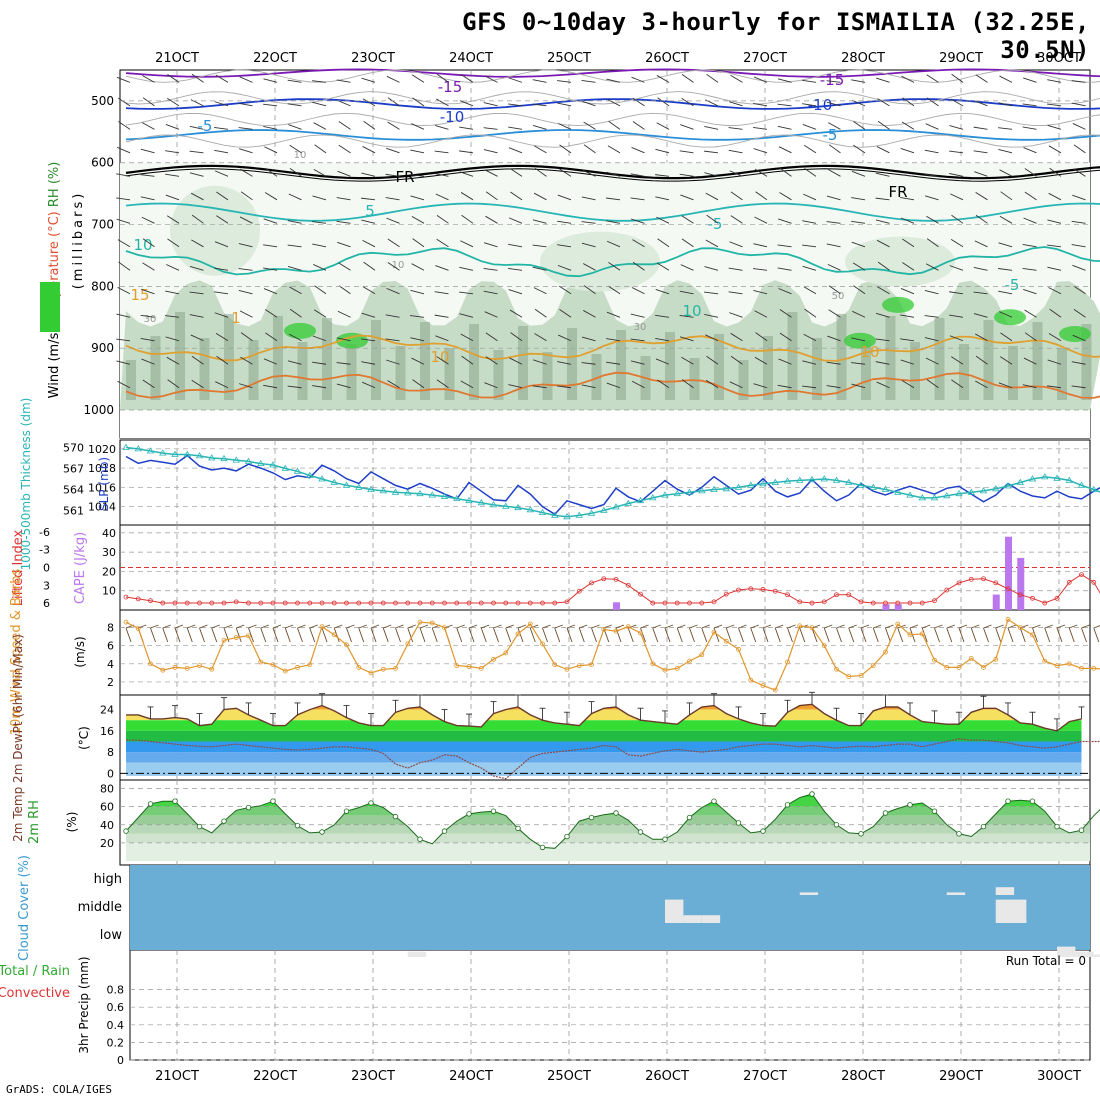  I want to click on rh-tick-label: 20, so click(107, 843).